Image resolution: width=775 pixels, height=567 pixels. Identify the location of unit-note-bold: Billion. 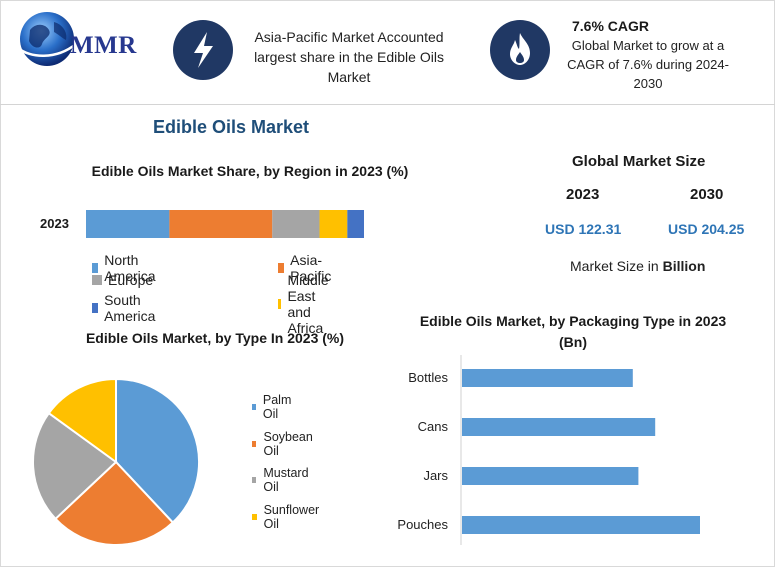
(684, 266).